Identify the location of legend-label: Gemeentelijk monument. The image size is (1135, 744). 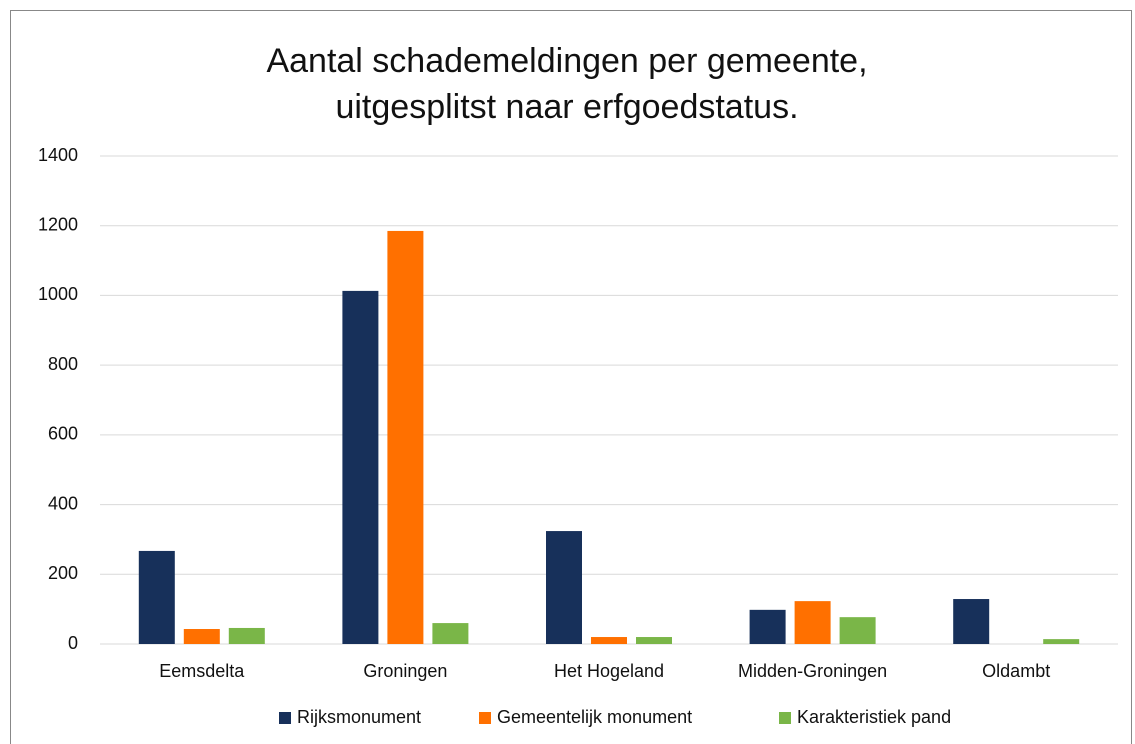
(594, 717).